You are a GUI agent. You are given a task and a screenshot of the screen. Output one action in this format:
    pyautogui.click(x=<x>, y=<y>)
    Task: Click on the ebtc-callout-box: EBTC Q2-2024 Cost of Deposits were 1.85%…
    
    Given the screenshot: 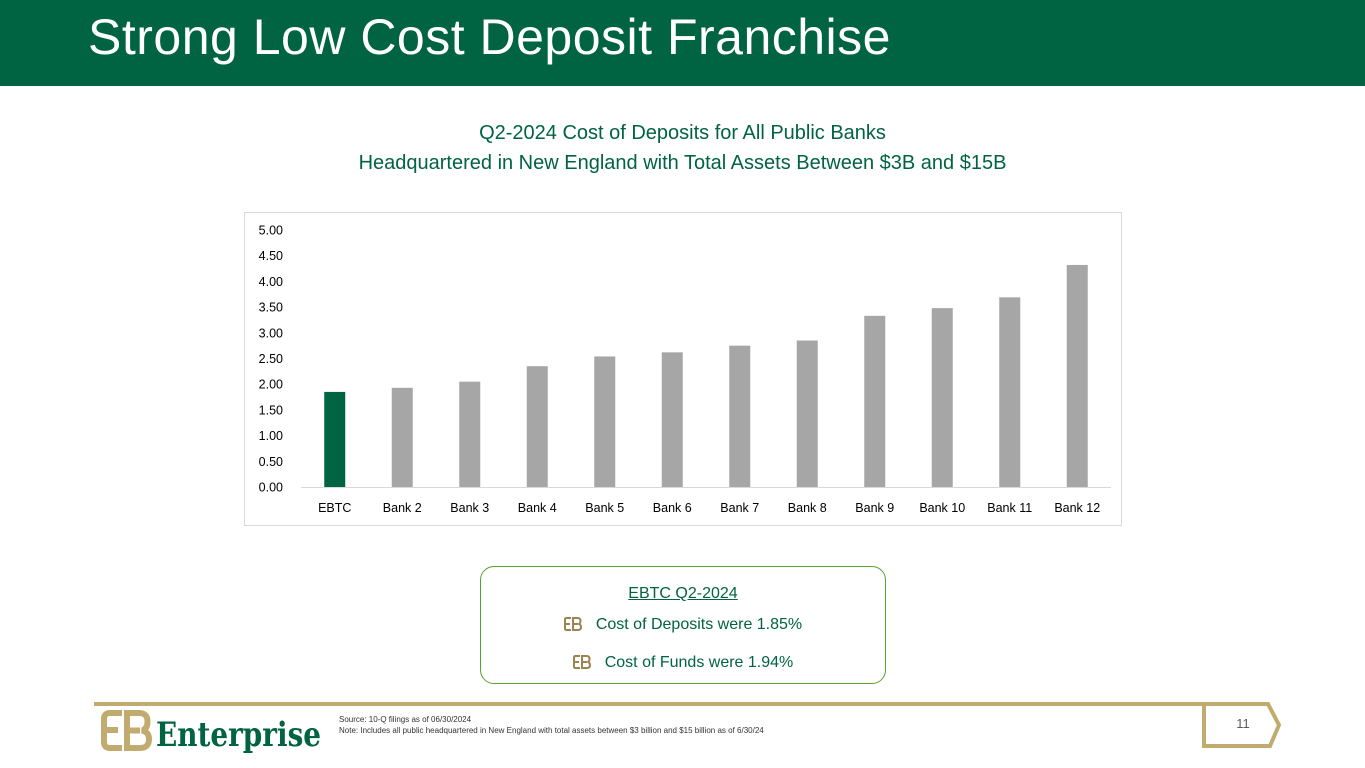 What is the action you would take?
    pyautogui.click(x=683, y=625)
    